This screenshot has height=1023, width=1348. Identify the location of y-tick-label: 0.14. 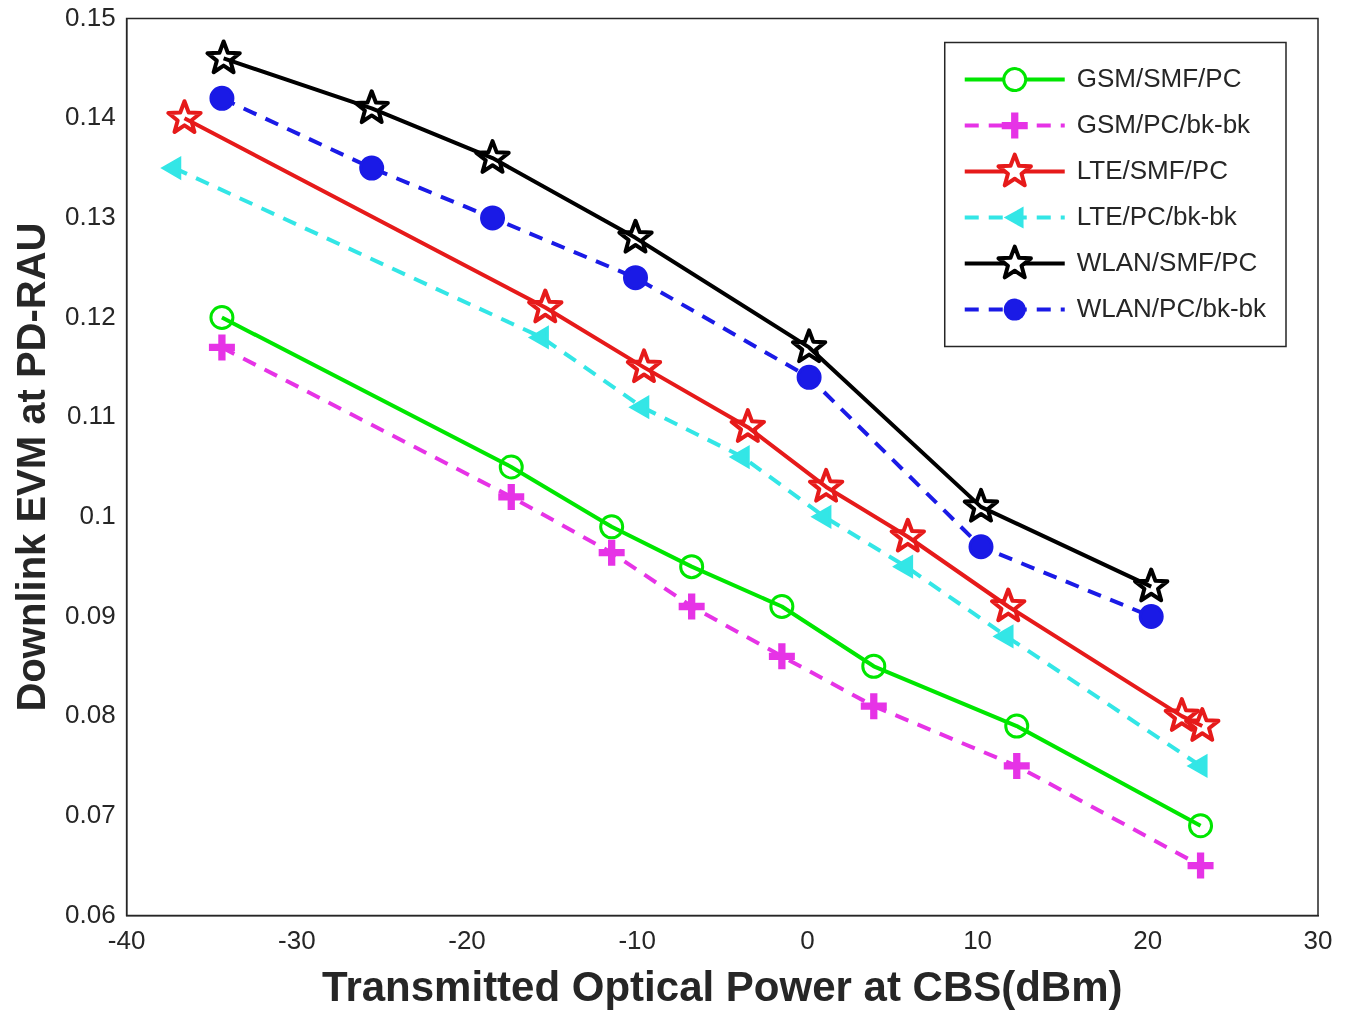
(90, 116).